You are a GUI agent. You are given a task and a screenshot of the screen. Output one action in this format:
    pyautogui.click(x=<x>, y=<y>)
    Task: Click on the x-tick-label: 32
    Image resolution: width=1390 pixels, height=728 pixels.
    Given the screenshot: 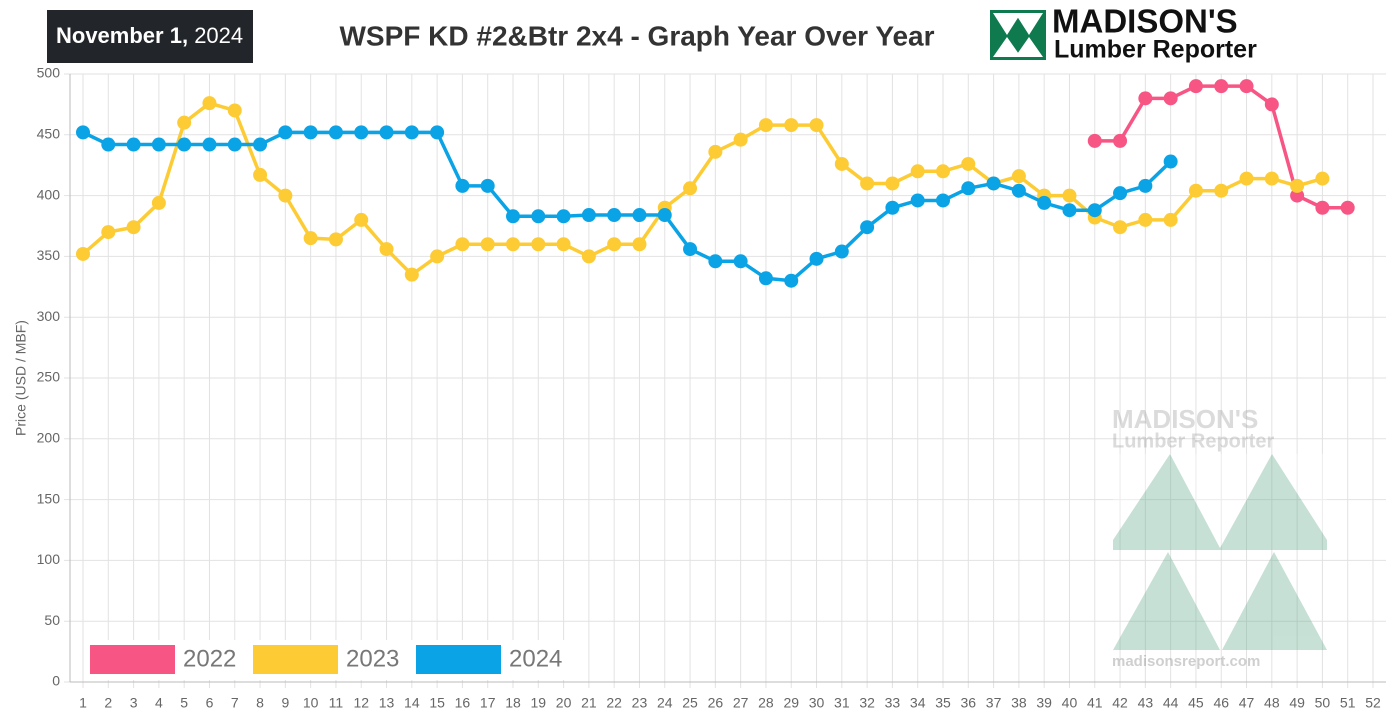 What is the action you would take?
    pyautogui.click(x=867, y=703)
    